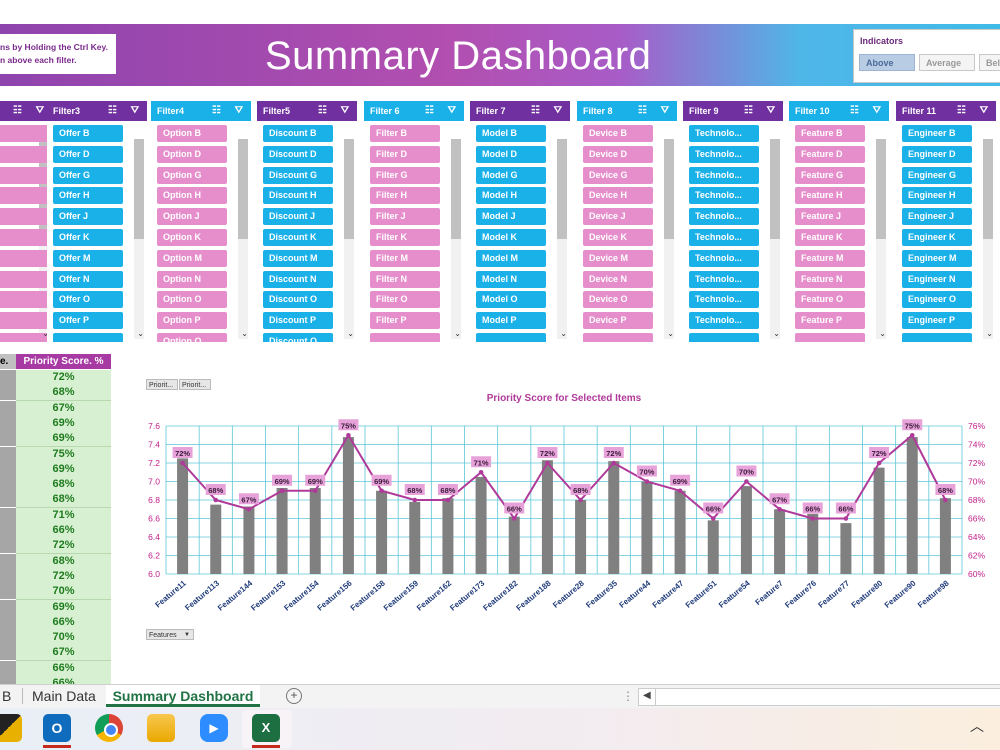 The height and width of the screenshot is (750, 1000). Describe the element at coordinates (405, 154) in the screenshot. I see `slicer-item: Filter D` at that location.